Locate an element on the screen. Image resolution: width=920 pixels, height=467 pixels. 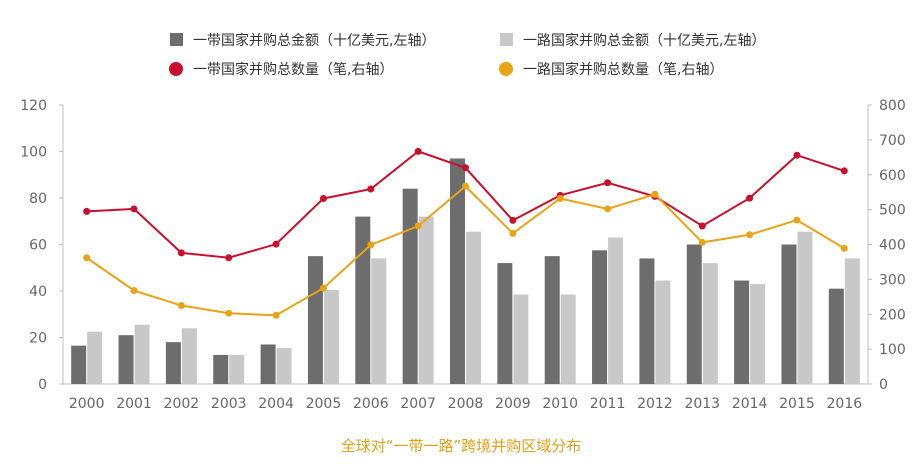
x-axis-tick-label: 2009 is located at coordinates (513, 404).